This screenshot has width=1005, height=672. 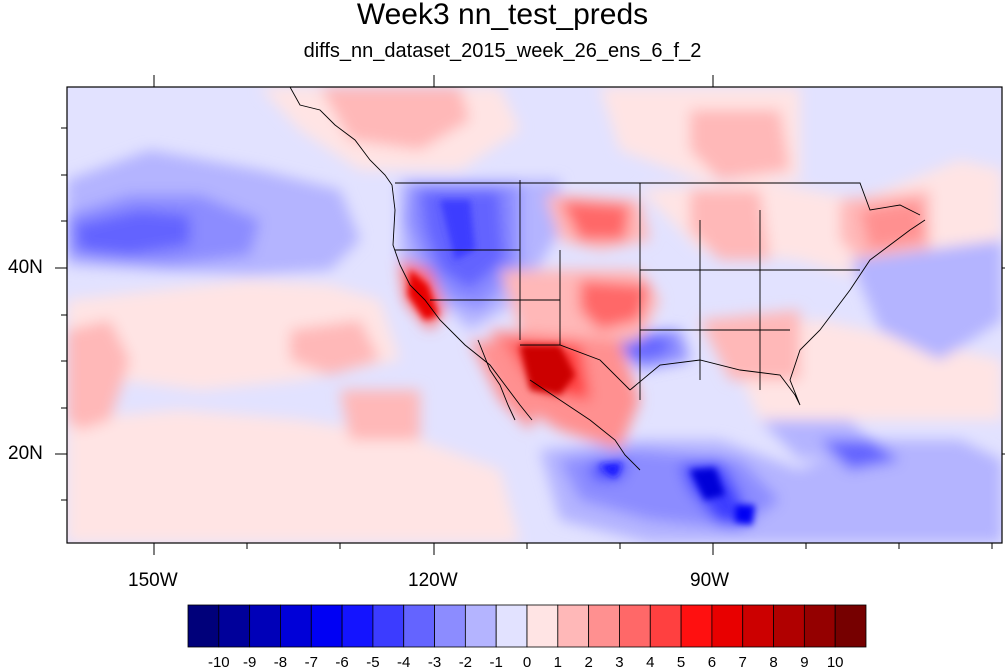 What do you see at coordinates (710, 580) in the screenshot?
I see `lon-label-90w: 90W` at bounding box center [710, 580].